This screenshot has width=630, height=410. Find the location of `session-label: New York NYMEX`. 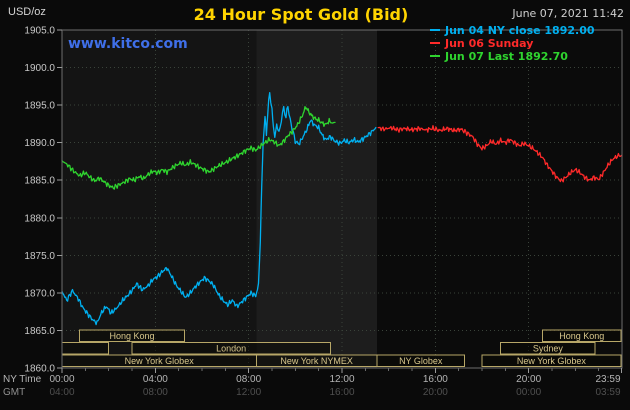

session-label: New York NYMEX is located at coordinates (316, 361).